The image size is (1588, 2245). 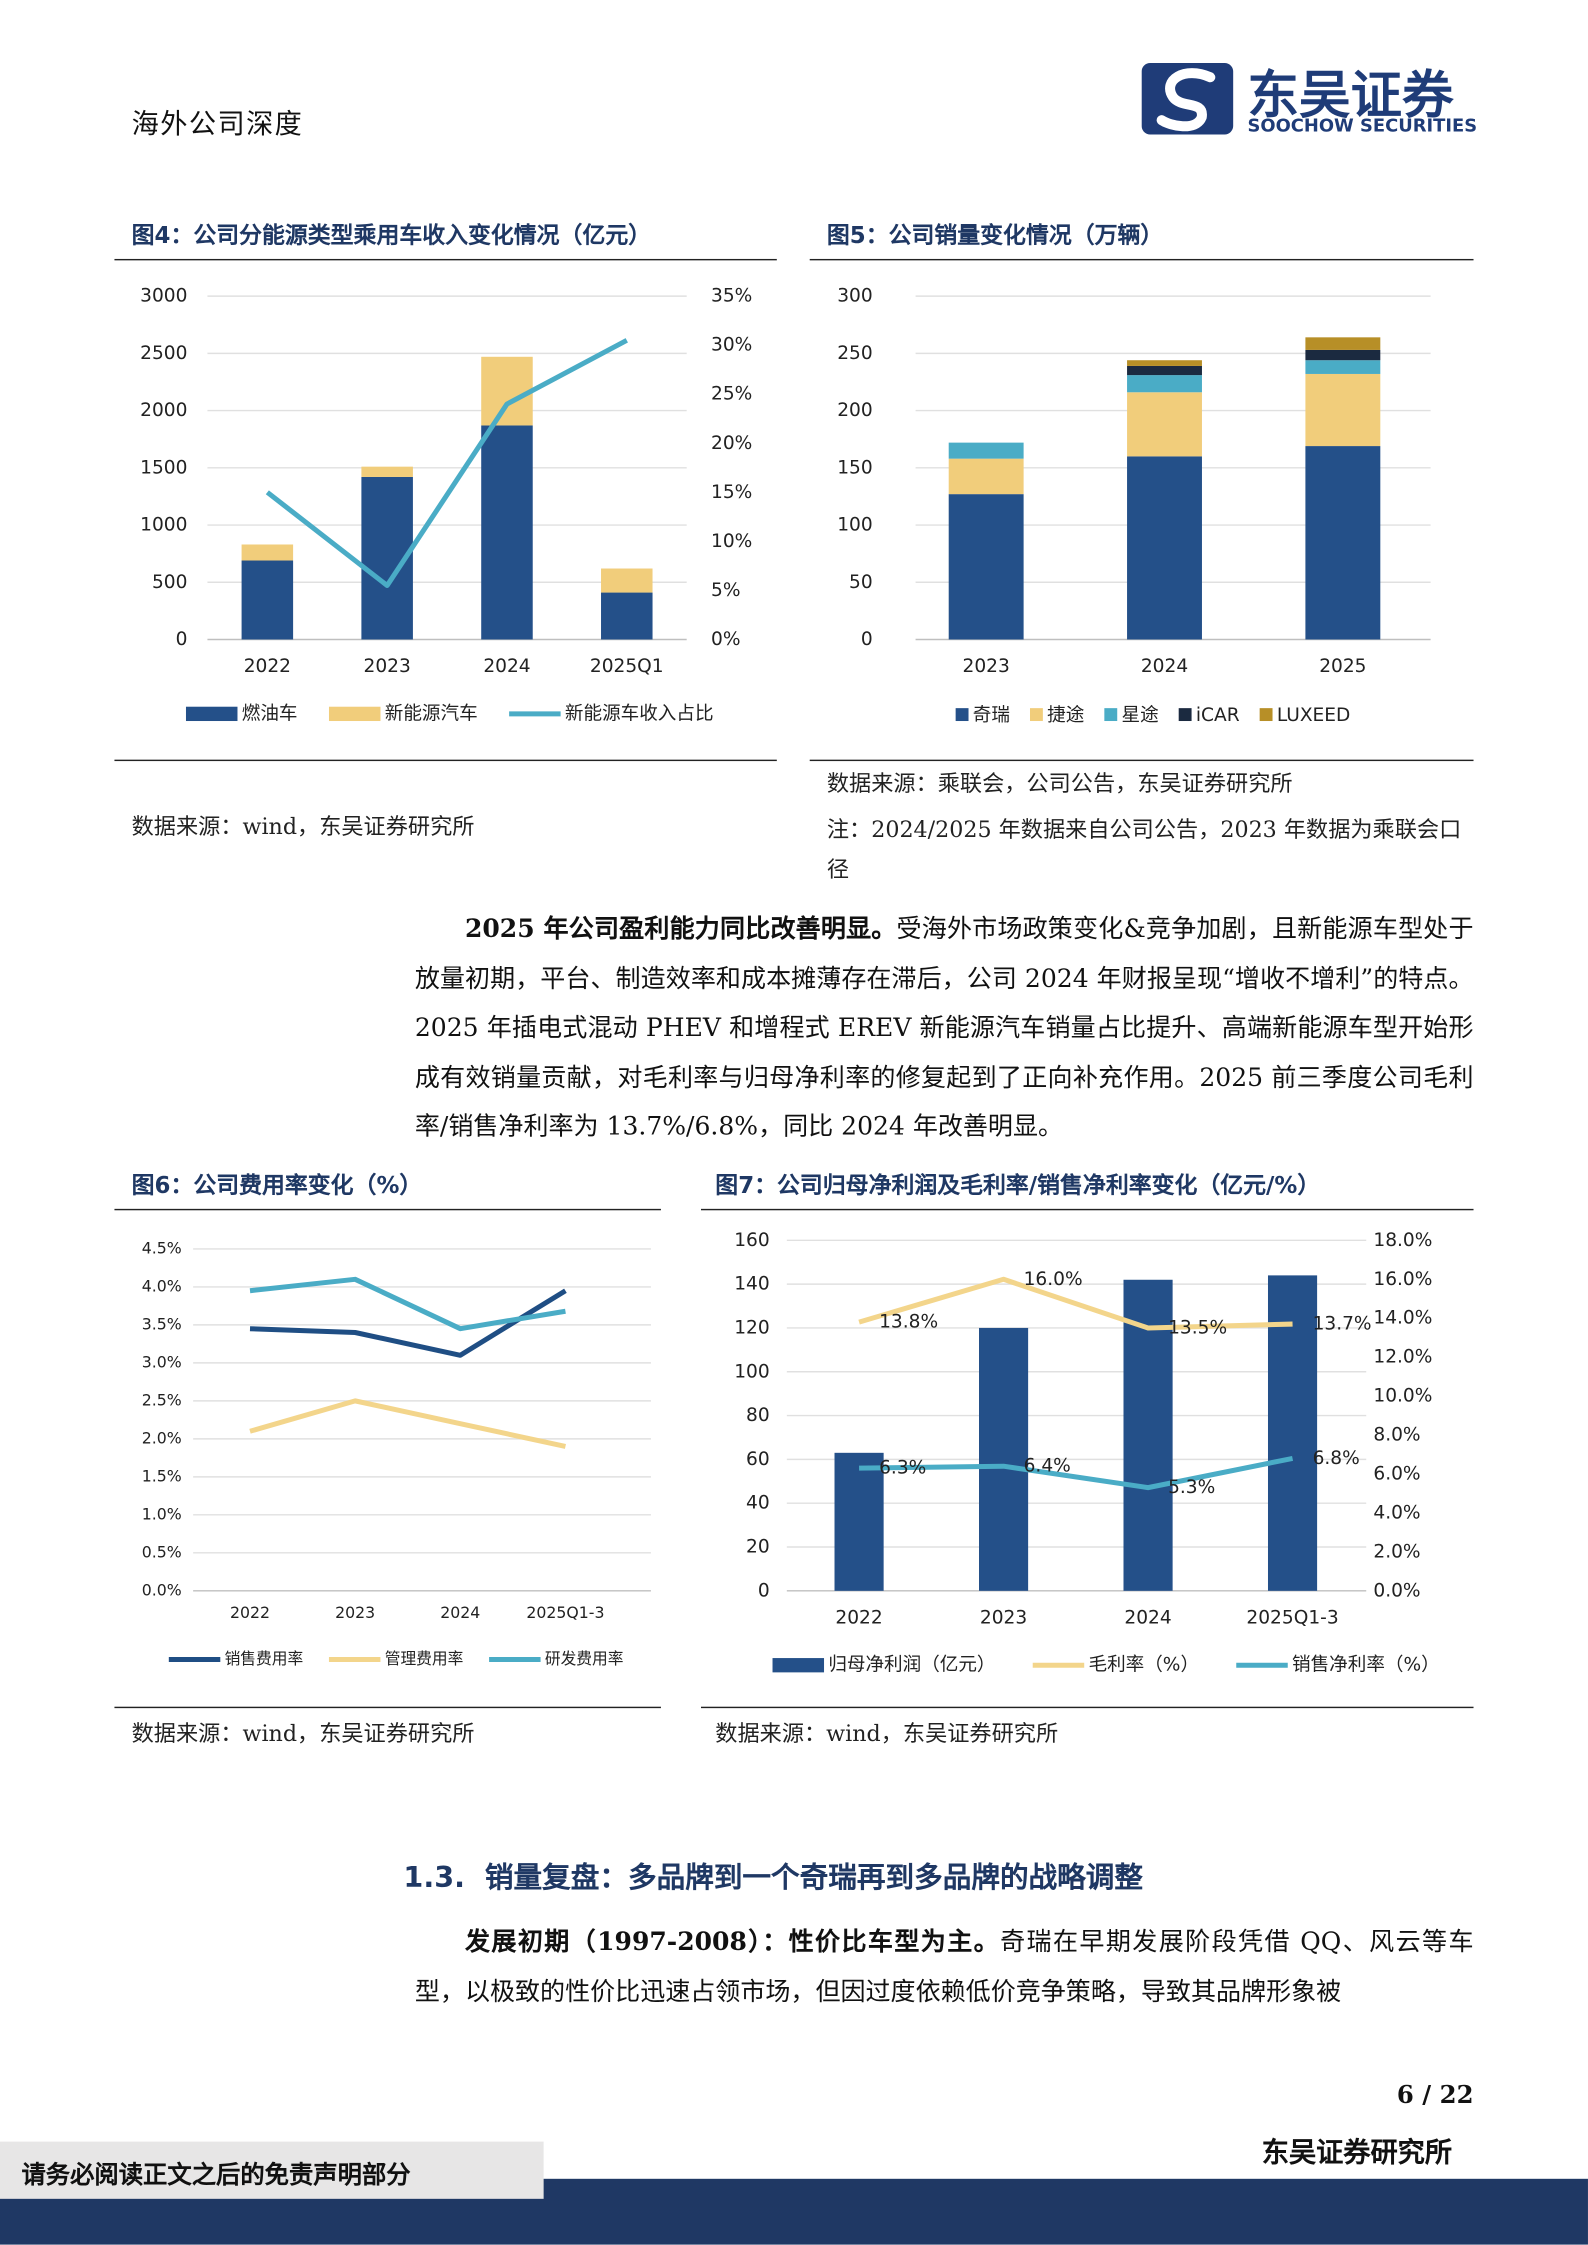 What do you see at coordinates (162, 1589) in the screenshot?
I see `y-tick-label: 0.0%` at bounding box center [162, 1589].